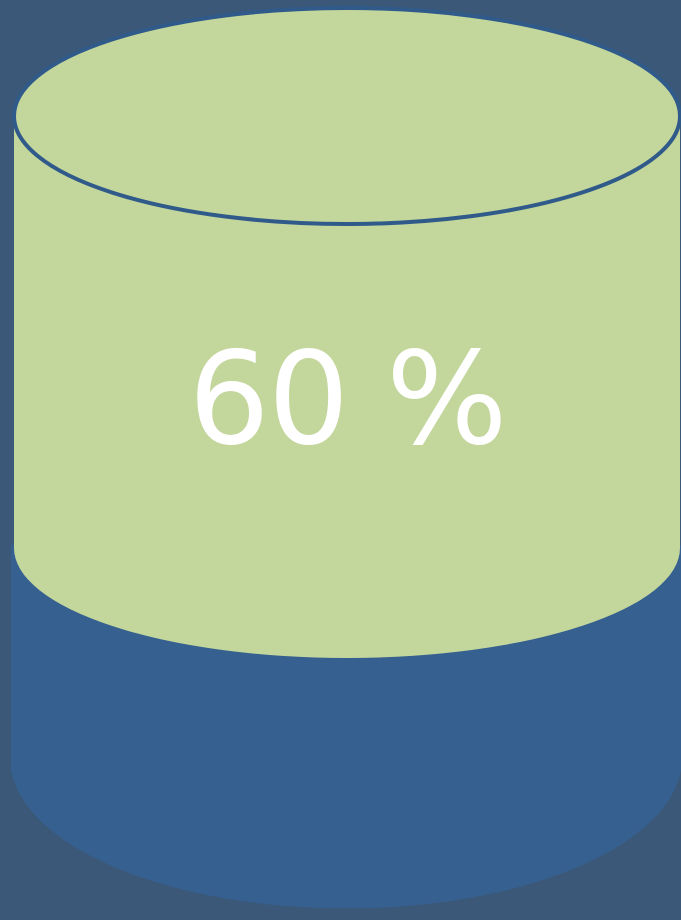  I want to click on fill-percentage-label: 60 %, so click(347, 399).